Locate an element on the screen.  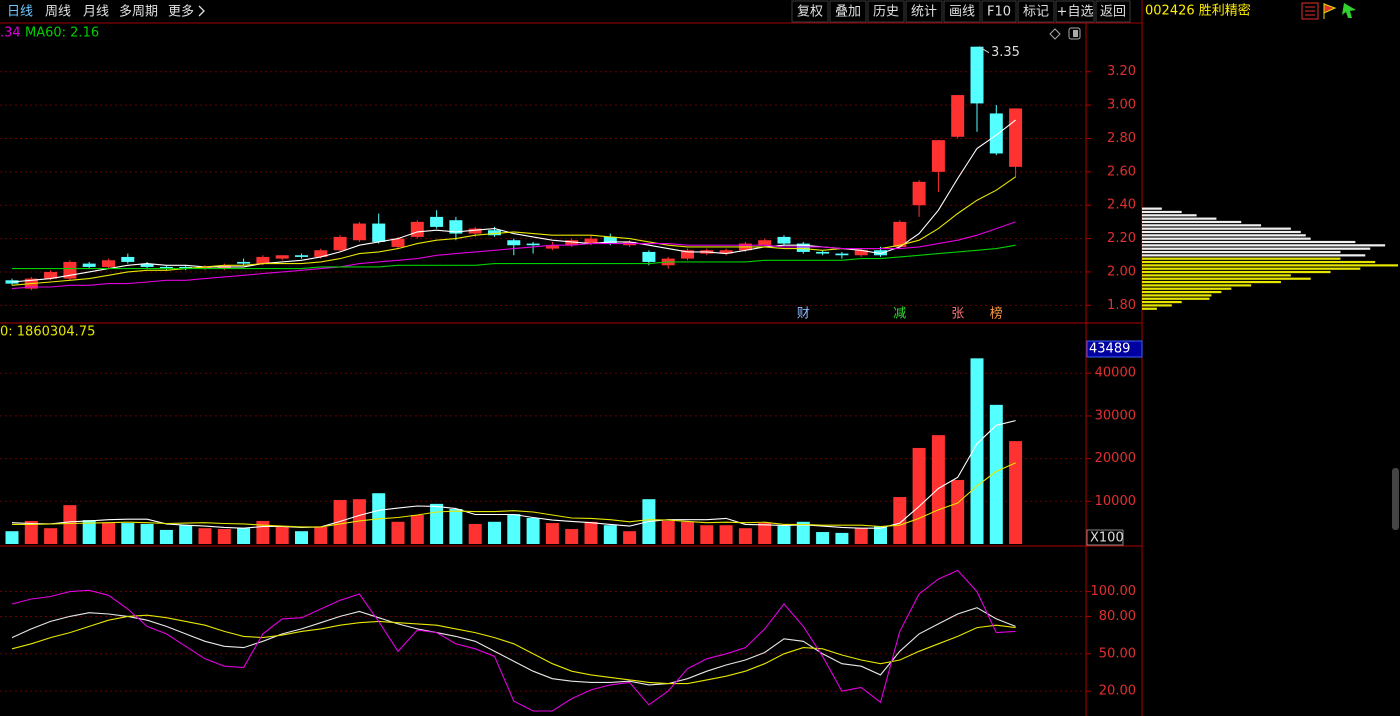
period-tab: 更多 is located at coordinates (181, 12).